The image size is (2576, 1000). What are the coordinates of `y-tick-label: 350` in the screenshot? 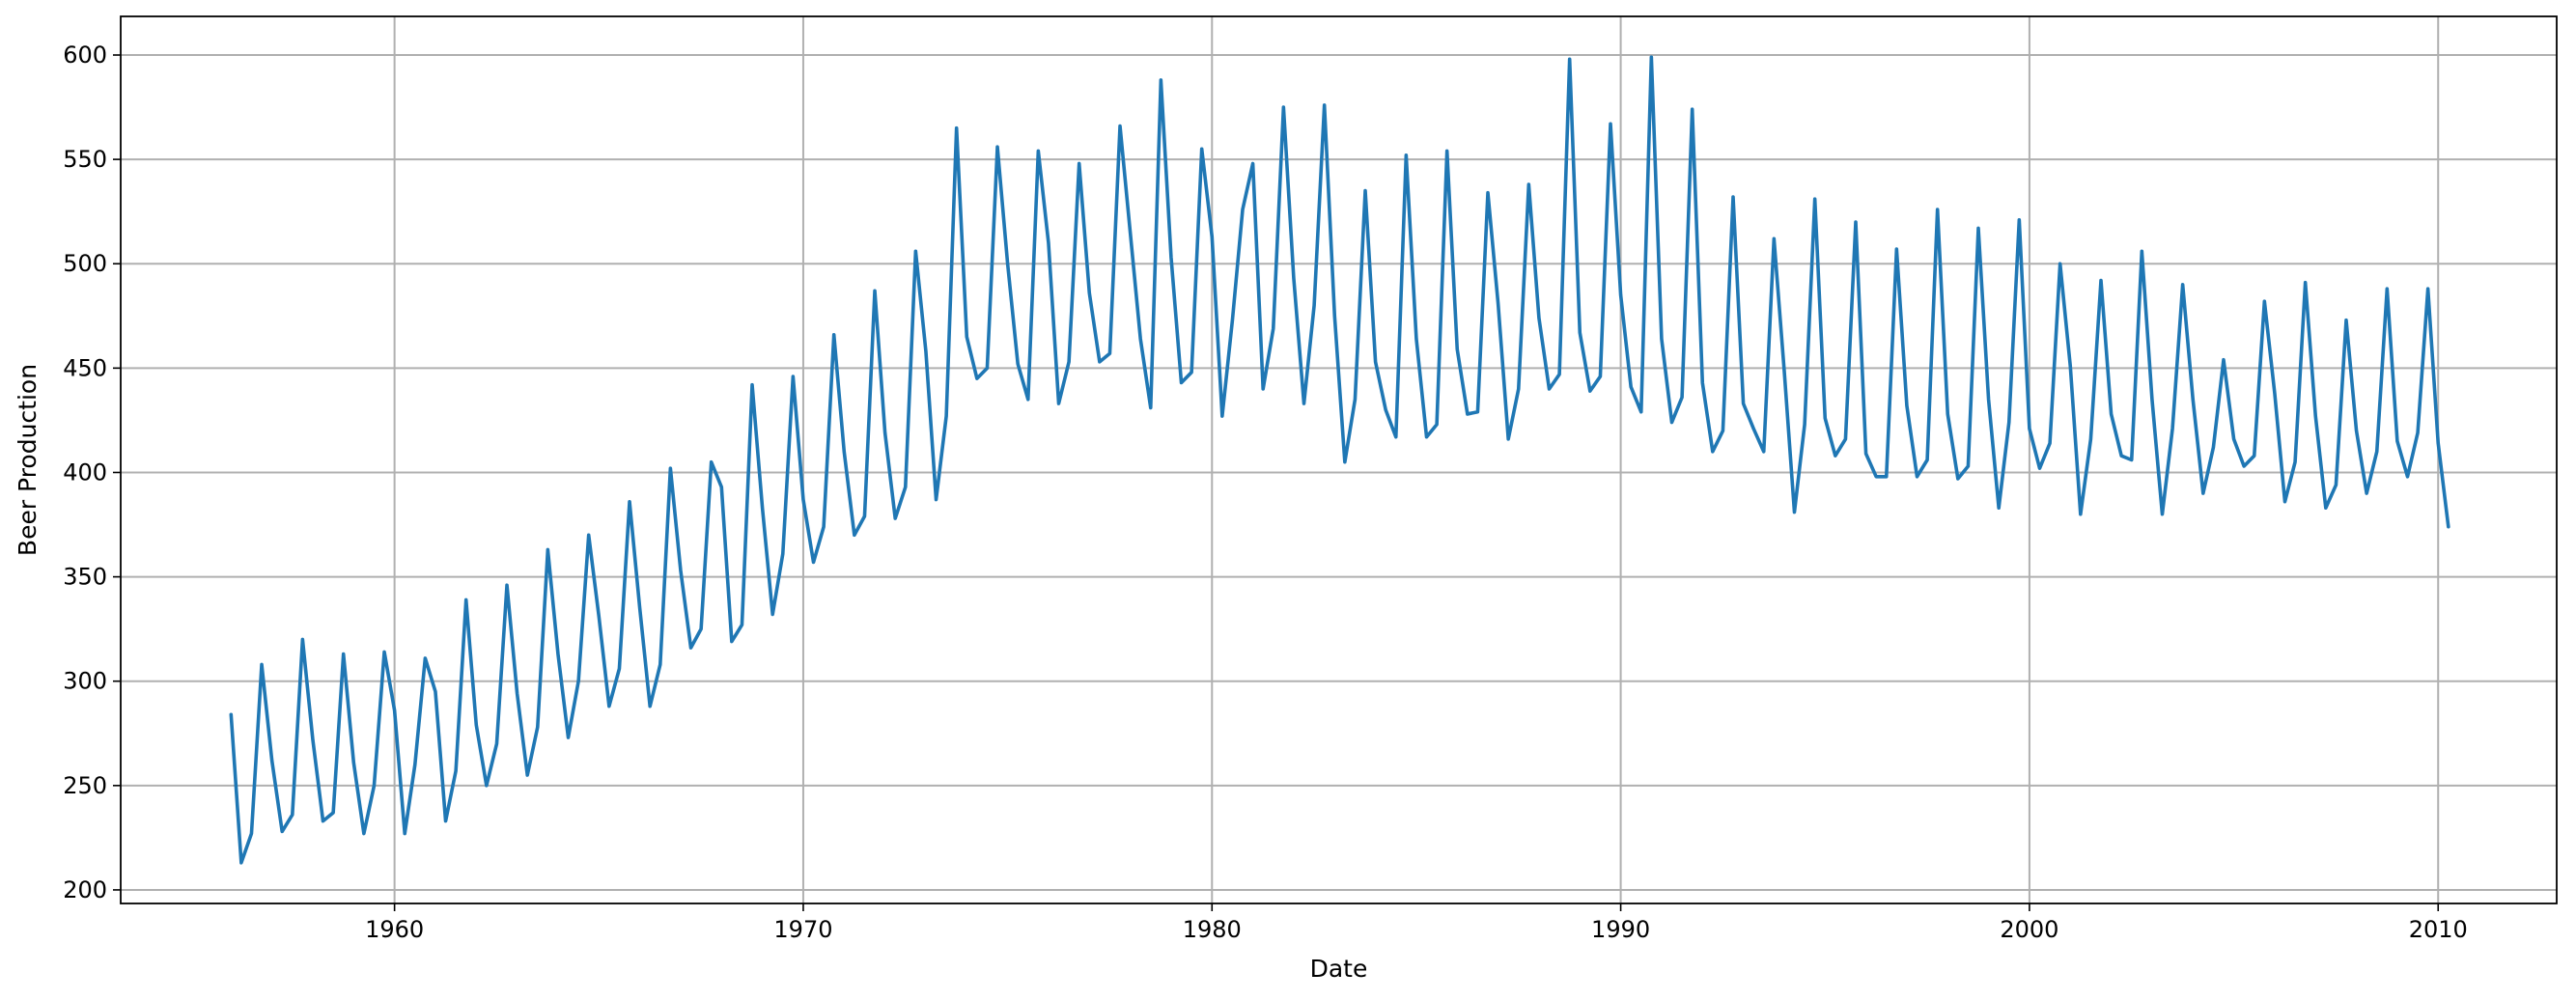 It's located at (85, 577).